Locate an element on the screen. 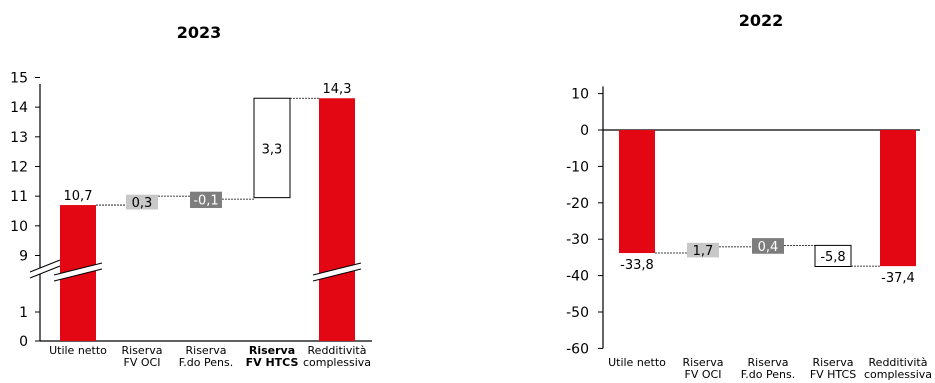  data-label: 1,7 is located at coordinates (703, 251).